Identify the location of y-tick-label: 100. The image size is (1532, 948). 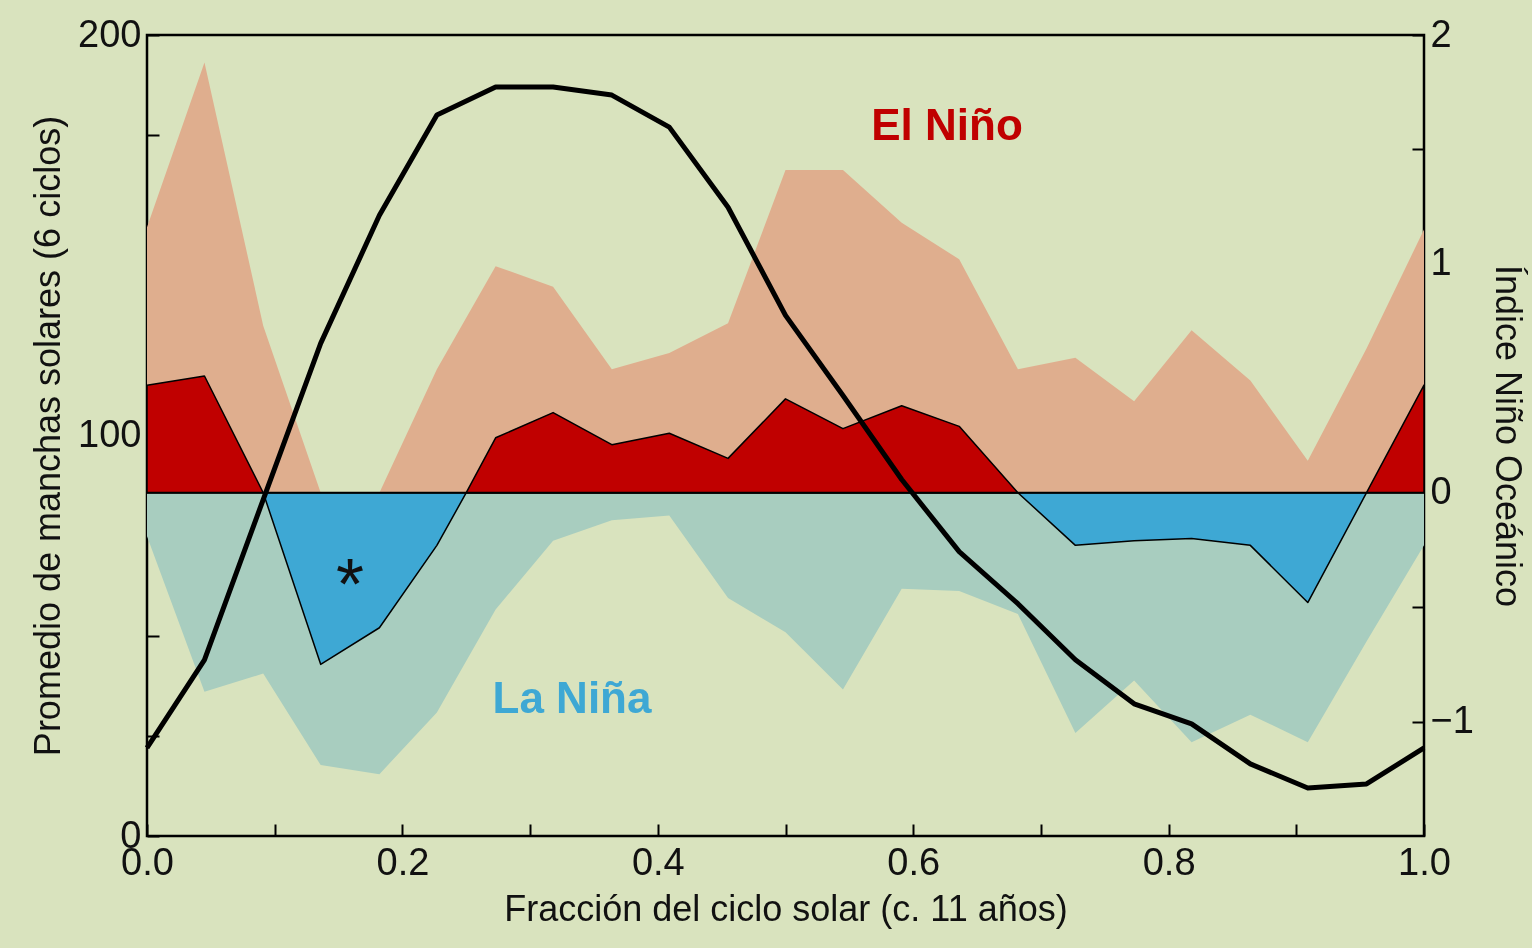
(110, 434).